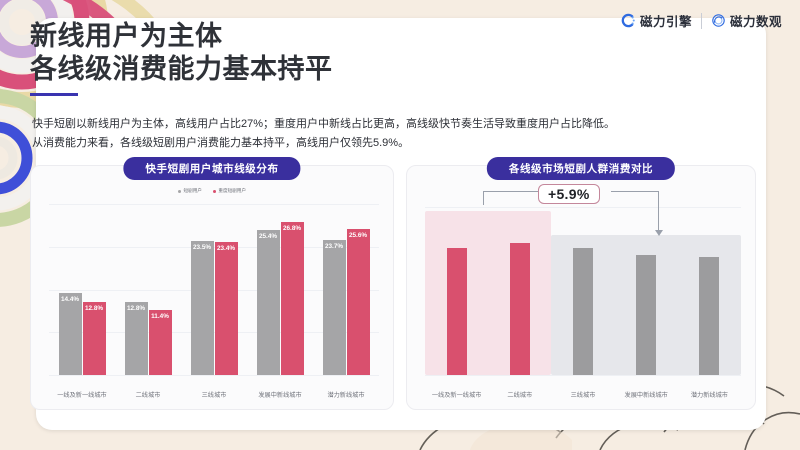 The image size is (800, 450). I want to click on annotation-connector-right, so click(658, 211).